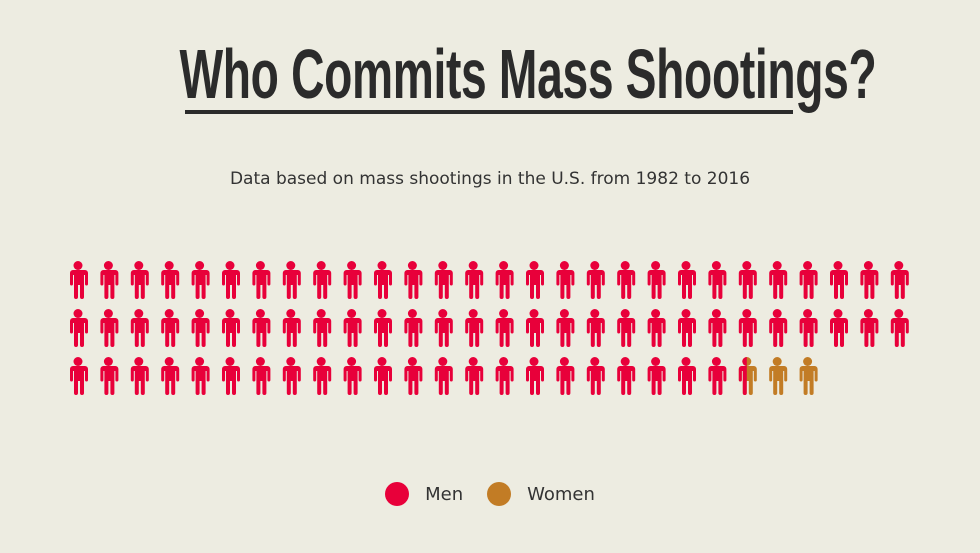  I want to click on person-icon-split, so click(747, 376).